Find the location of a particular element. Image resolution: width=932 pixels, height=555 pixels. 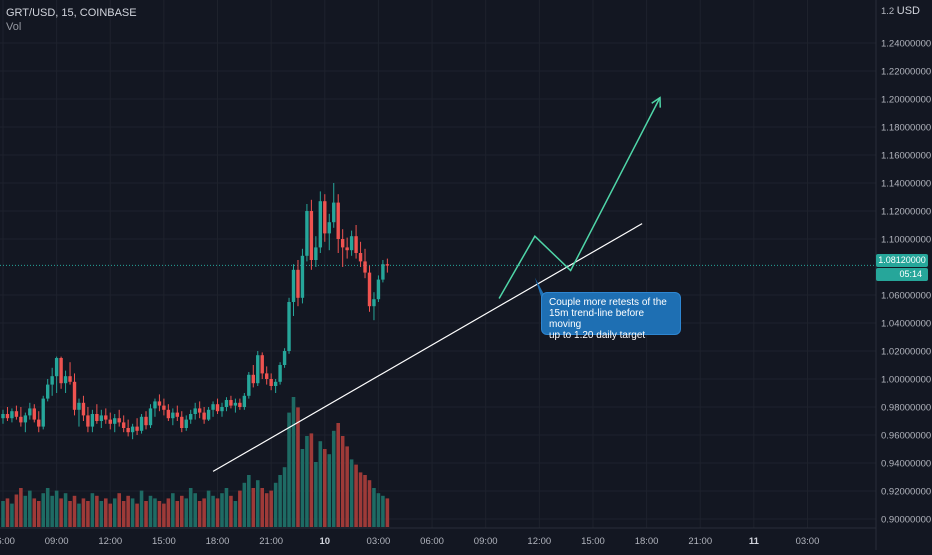

price-tick-label: 1.12000000 is located at coordinates (906, 212).